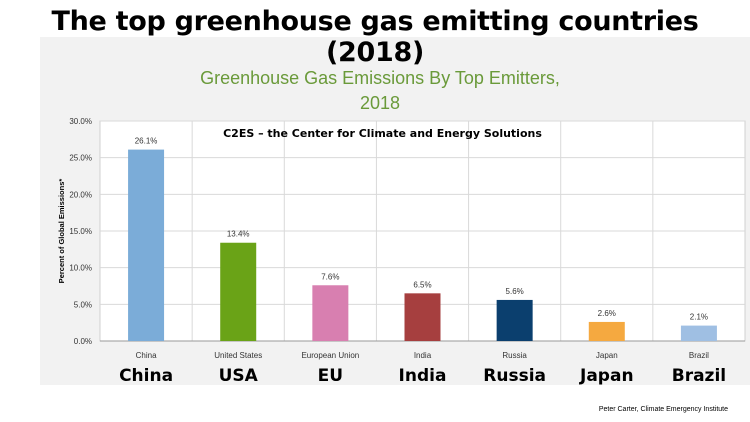 The width and height of the screenshot is (750, 422). What do you see at coordinates (330, 376) in the screenshot?
I see `big-country-label: EU` at bounding box center [330, 376].